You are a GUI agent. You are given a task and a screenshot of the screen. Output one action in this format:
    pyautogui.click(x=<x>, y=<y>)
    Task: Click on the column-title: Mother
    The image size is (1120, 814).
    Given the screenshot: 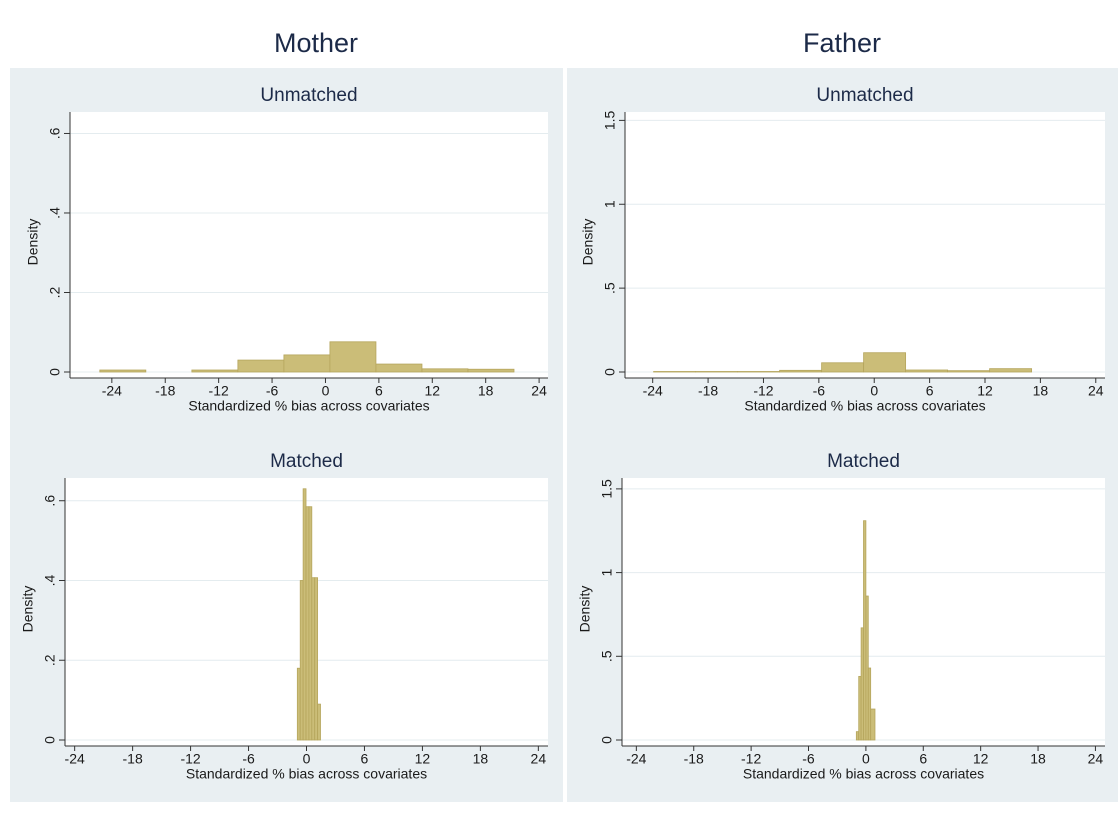 What is the action you would take?
    pyautogui.click(x=316, y=43)
    